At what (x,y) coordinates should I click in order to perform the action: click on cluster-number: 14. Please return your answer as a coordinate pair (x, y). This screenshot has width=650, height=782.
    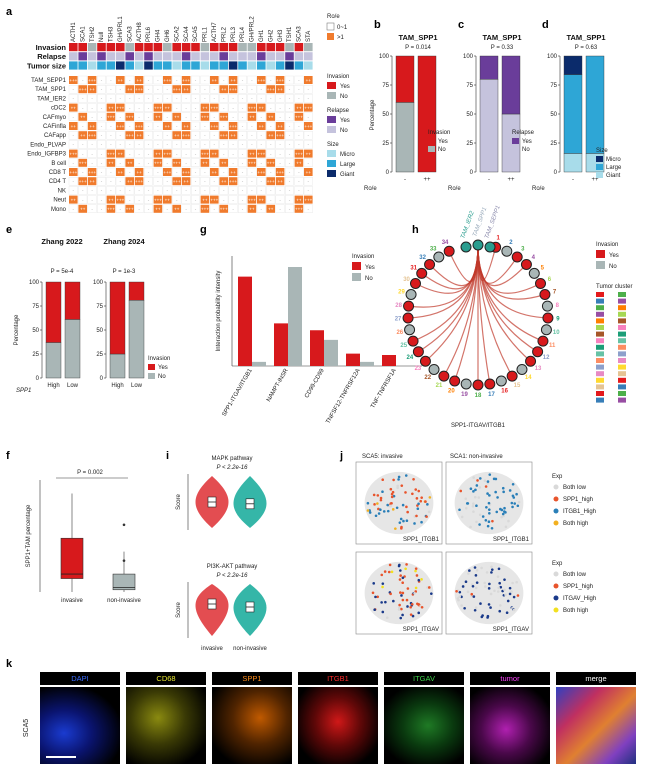
    Looking at the image, I should click on (528, 378).